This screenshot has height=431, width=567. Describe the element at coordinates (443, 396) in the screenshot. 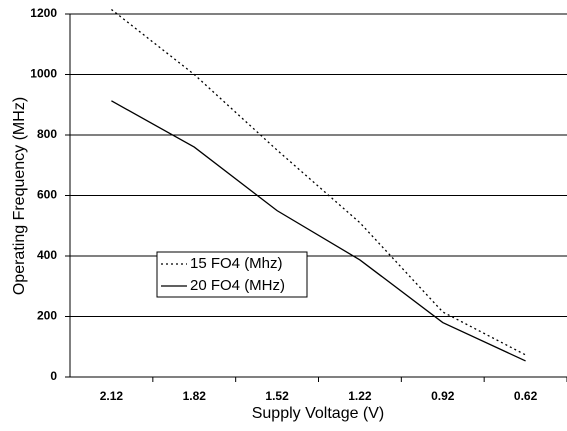

I see `x-tick-label: 0.92` at that location.